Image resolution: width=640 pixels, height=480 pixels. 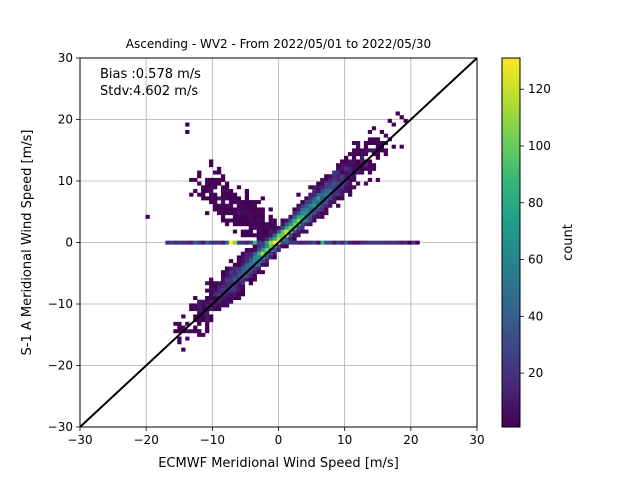 I want to click on x-tick-label: −20, so click(x=146, y=440).